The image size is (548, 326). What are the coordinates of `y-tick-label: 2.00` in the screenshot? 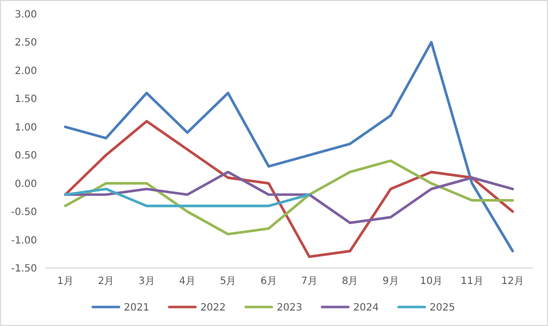 It's located at (25, 71).